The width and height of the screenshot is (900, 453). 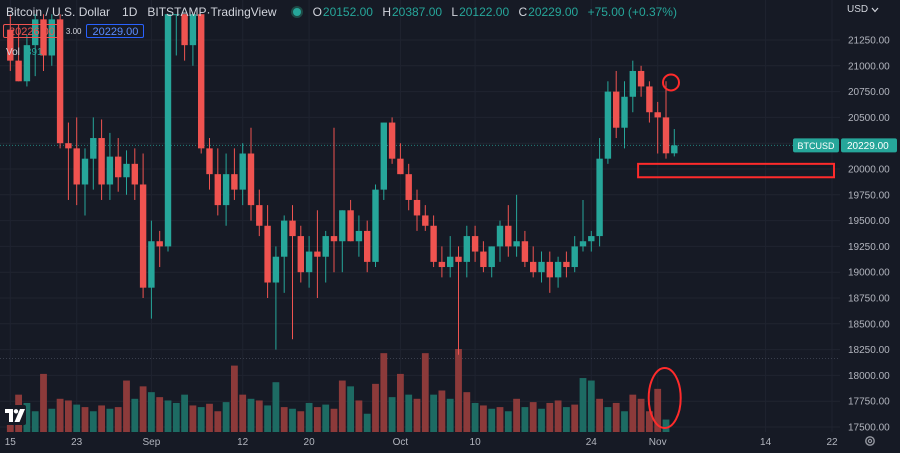 What do you see at coordinates (130, 12) in the screenshot?
I see `timeframe-label: 1D` at bounding box center [130, 12].